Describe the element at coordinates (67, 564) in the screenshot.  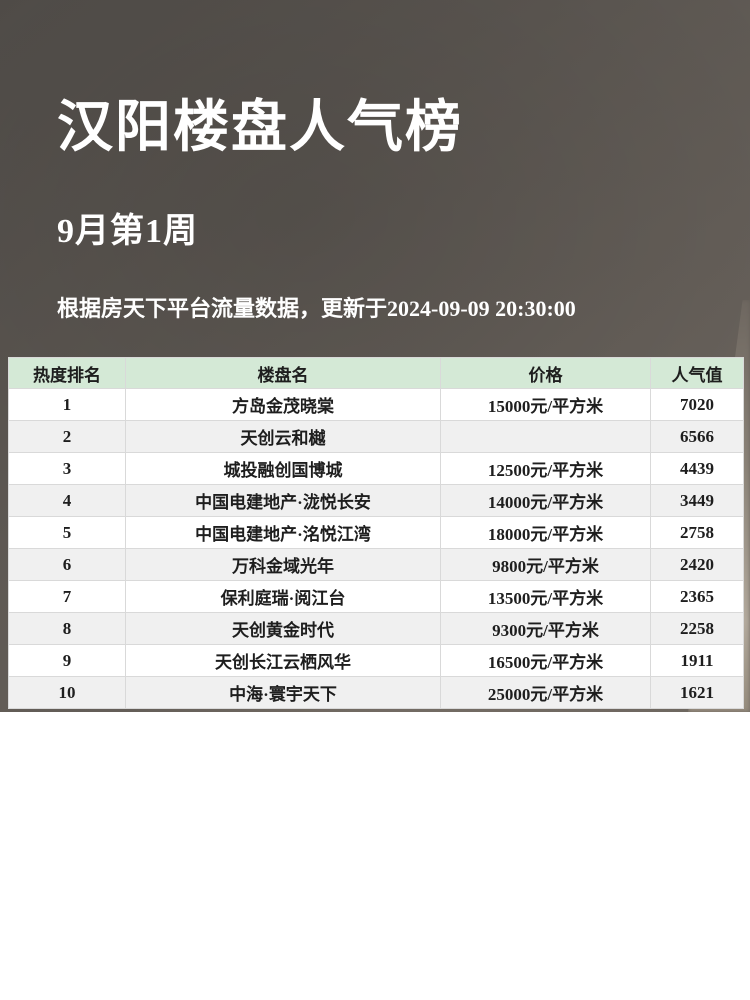
I see `rank-cell: 6` at that location.